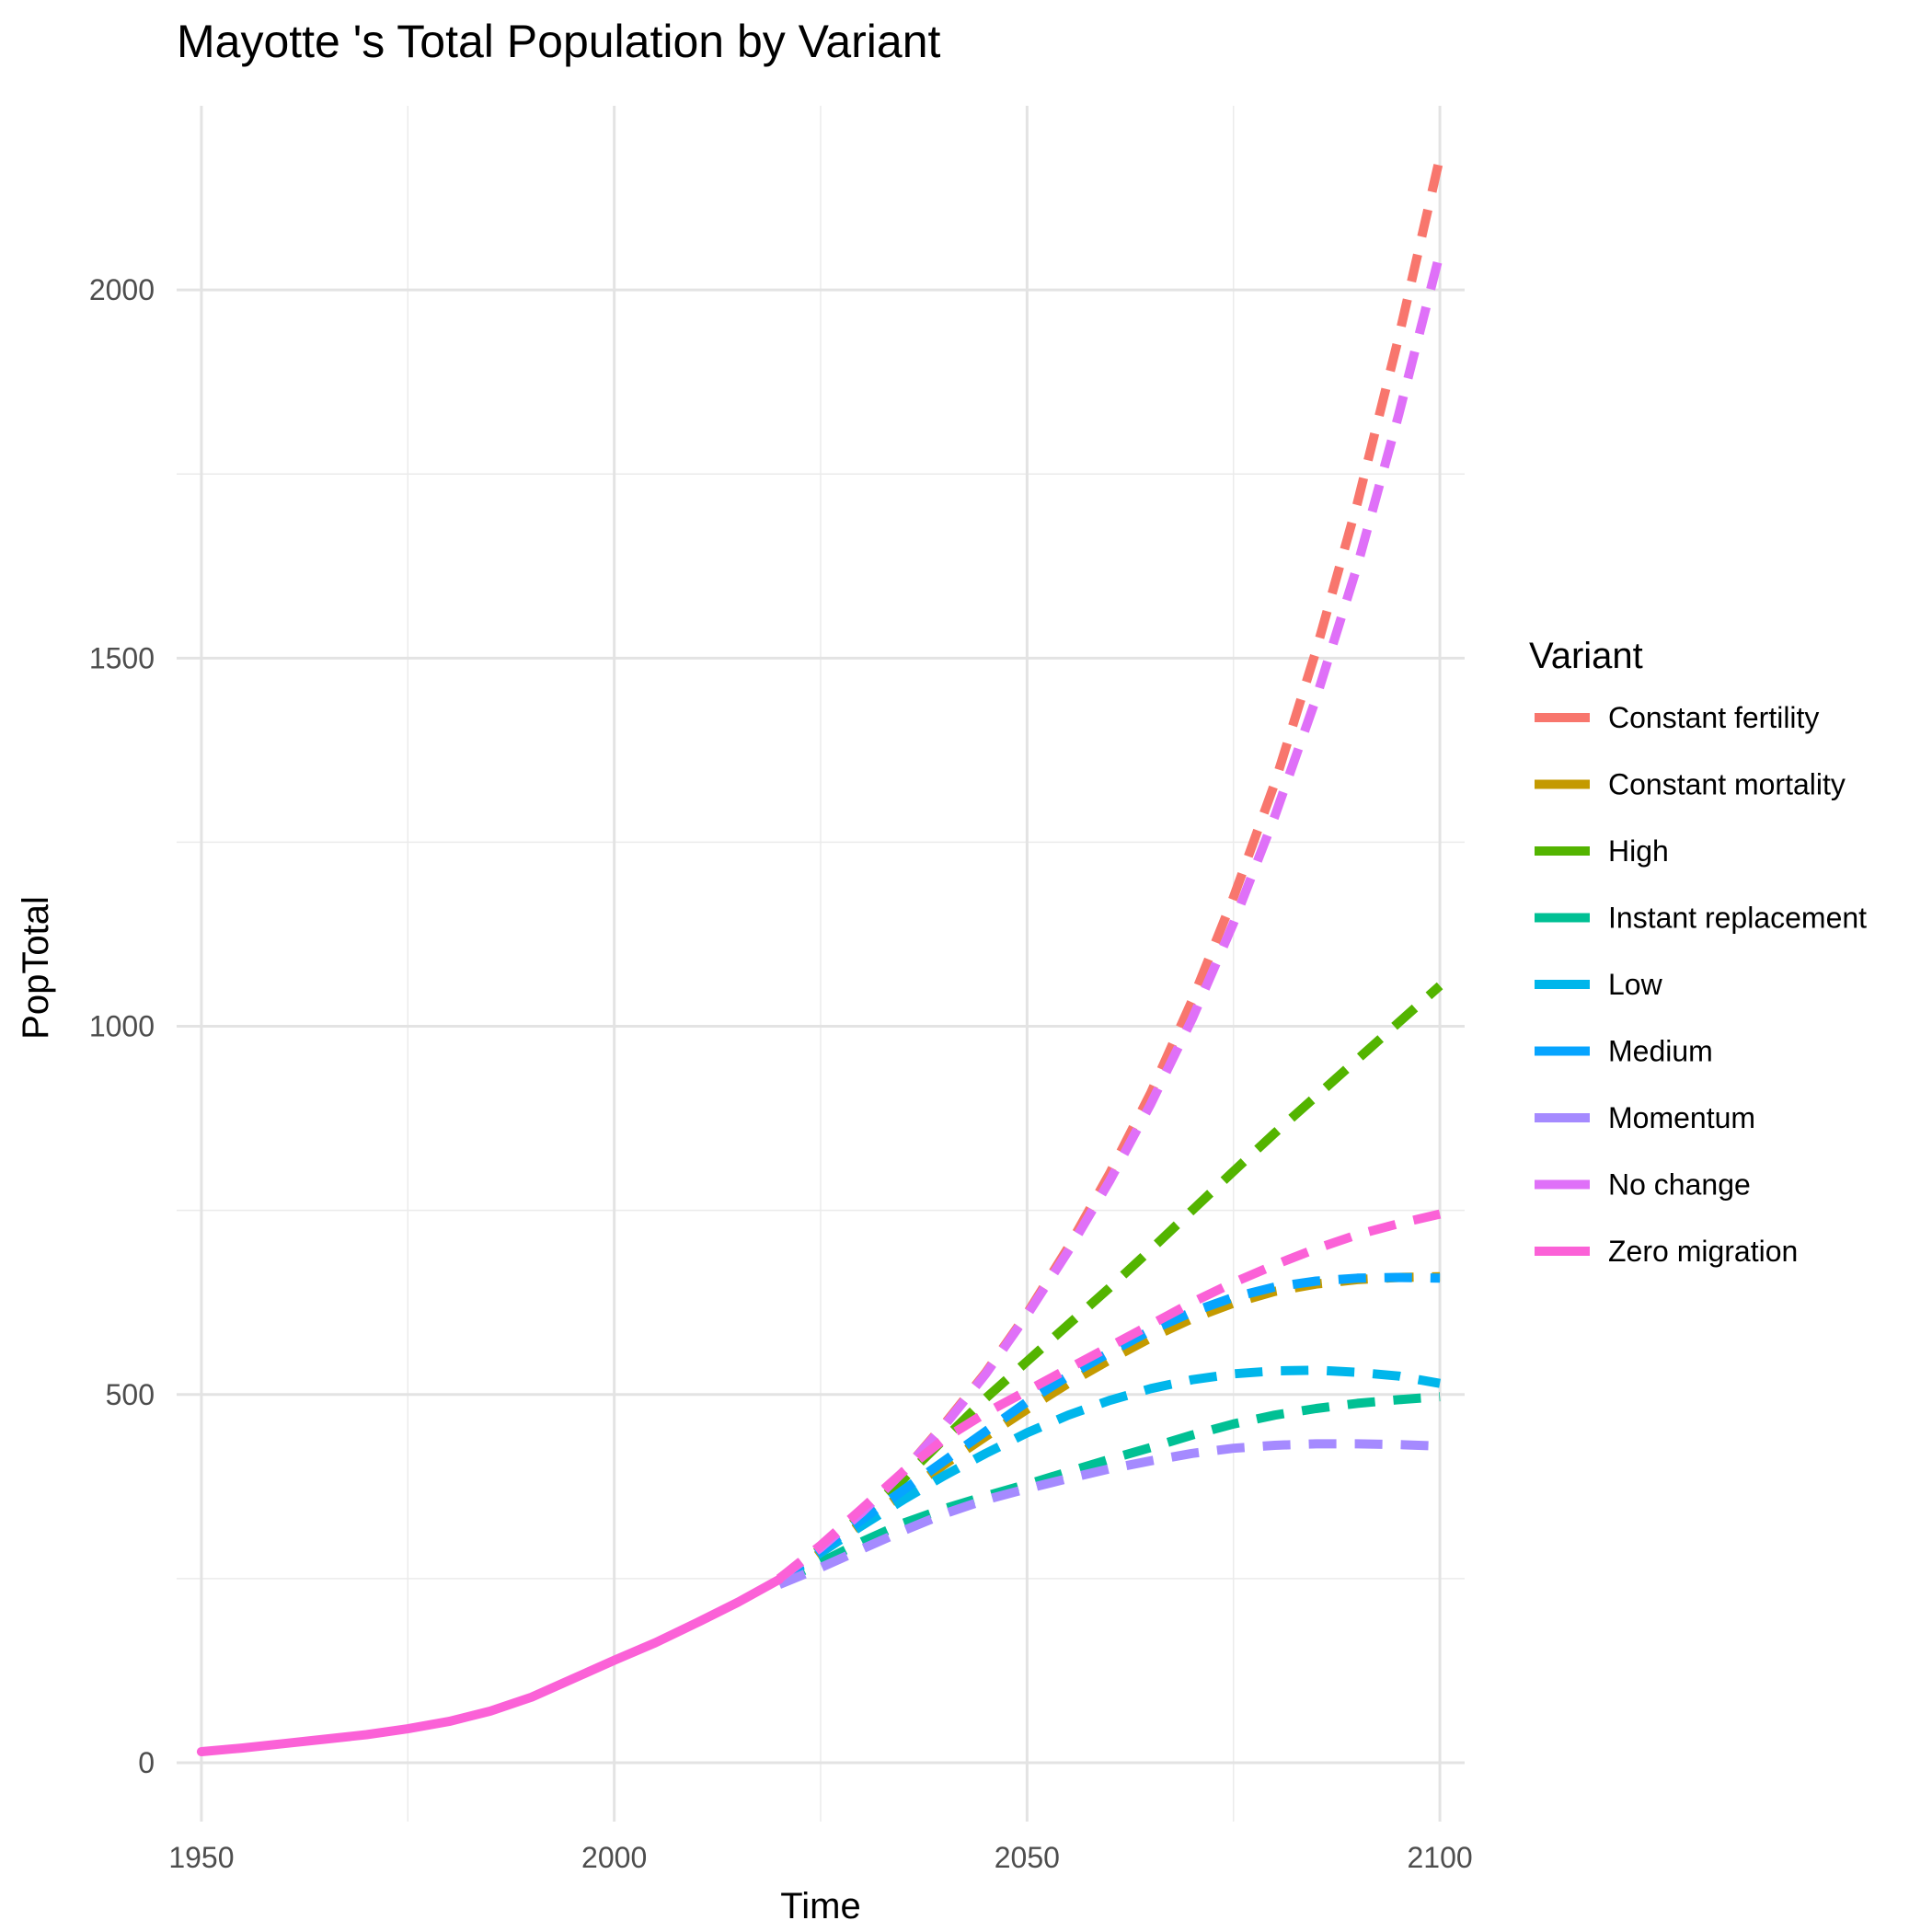  What do you see at coordinates (36, 968) in the screenshot?
I see `y-axis-title: PopTotal` at bounding box center [36, 968].